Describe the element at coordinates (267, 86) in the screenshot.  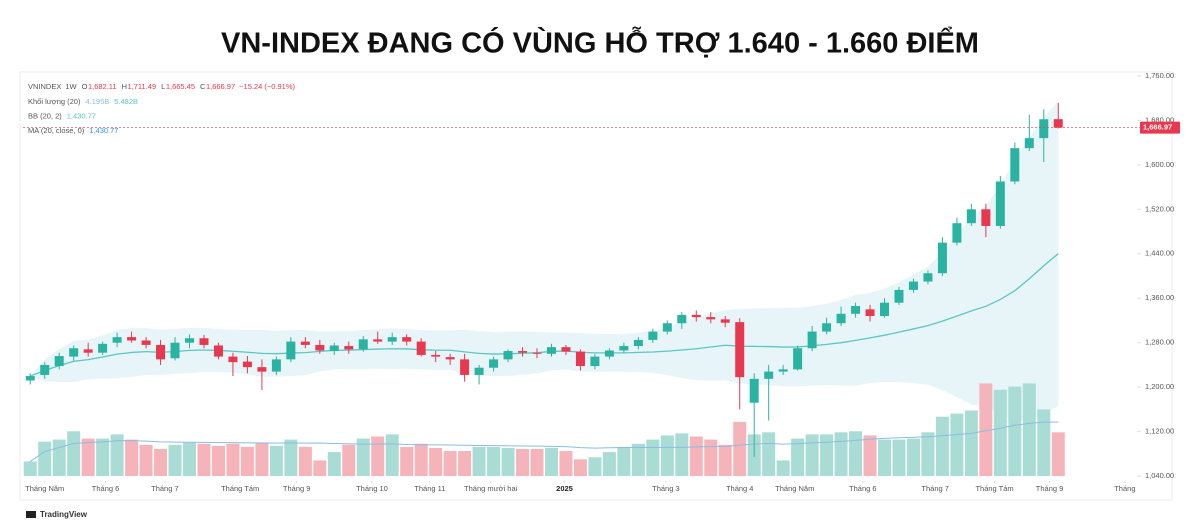
I see `status-change: −15.24 (−0.91%)` at that location.